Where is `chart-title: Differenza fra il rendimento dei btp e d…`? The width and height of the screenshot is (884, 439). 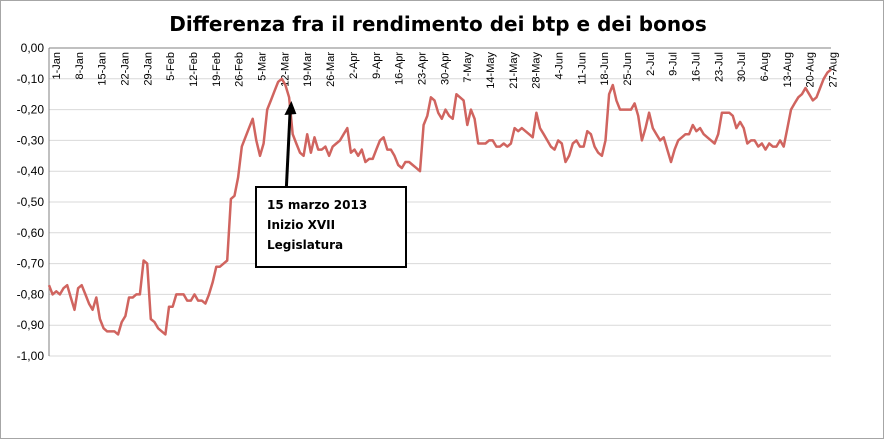 chart-title: Differenza fra il rendimento dei btp e d… is located at coordinates (437, 24).